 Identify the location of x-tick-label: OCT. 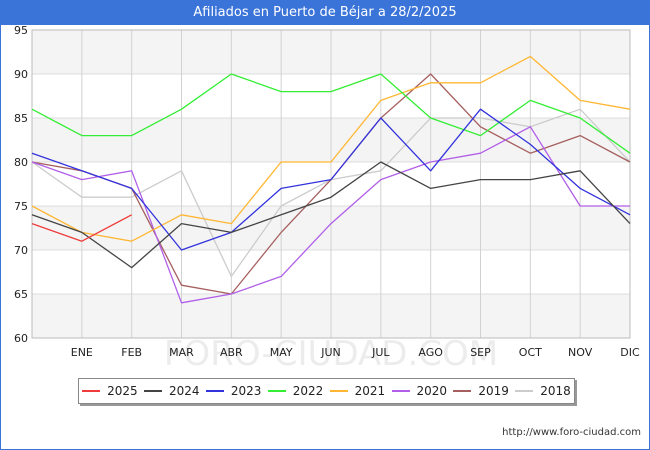
(530, 352).